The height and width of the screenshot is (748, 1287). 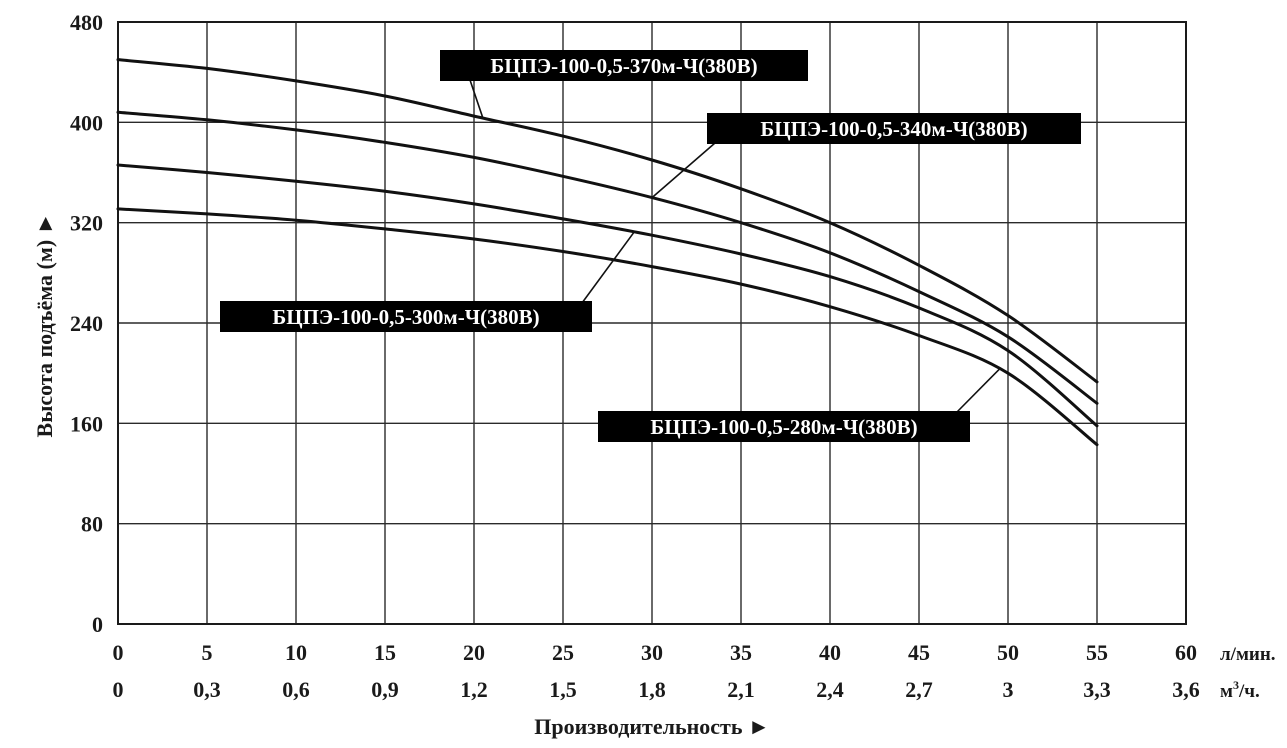 I want to click on x-secondary-tick-label: 2,4, so click(x=830, y=689).